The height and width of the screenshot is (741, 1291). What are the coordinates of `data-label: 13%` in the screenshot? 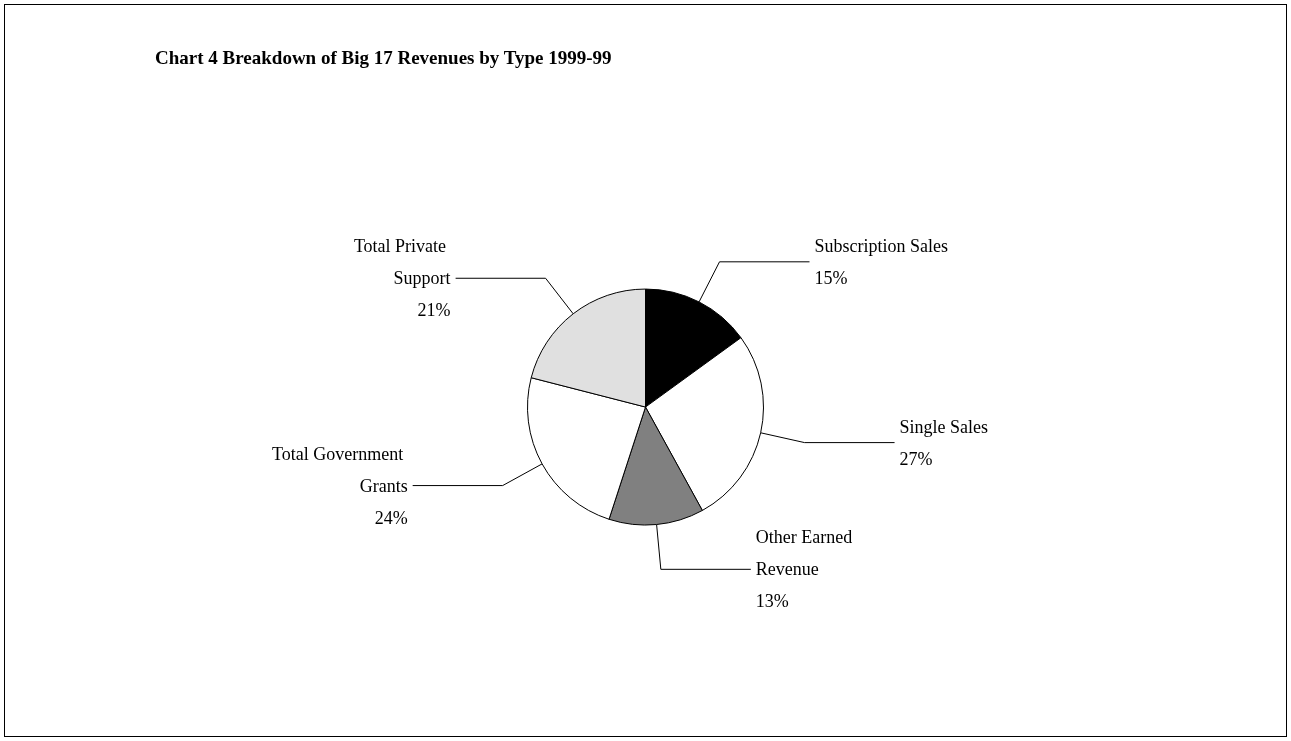 It's located at (772, 601).